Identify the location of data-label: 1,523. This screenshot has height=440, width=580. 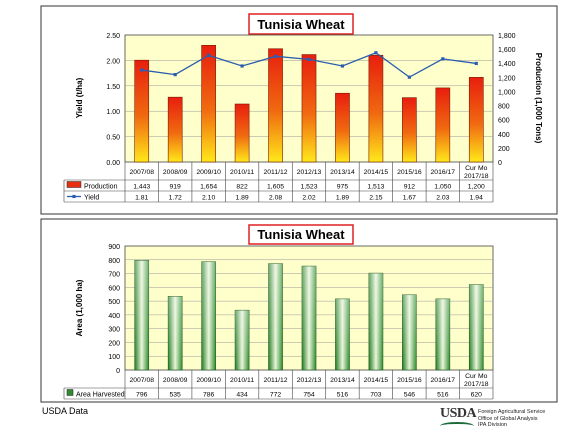
(308, 187).